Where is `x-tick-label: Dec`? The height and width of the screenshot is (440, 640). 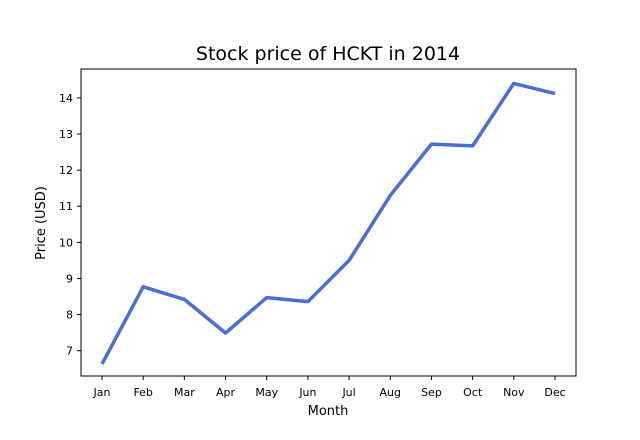
x-tick-label: Dec is located at coordinates (554, 392).